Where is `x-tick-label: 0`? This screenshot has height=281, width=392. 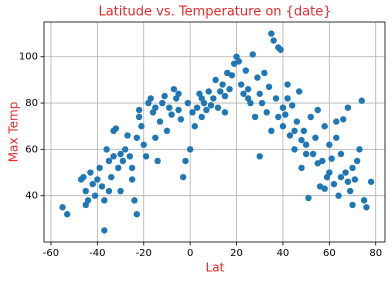 x-tick-label: 0 is located at coordinates (190, 253).